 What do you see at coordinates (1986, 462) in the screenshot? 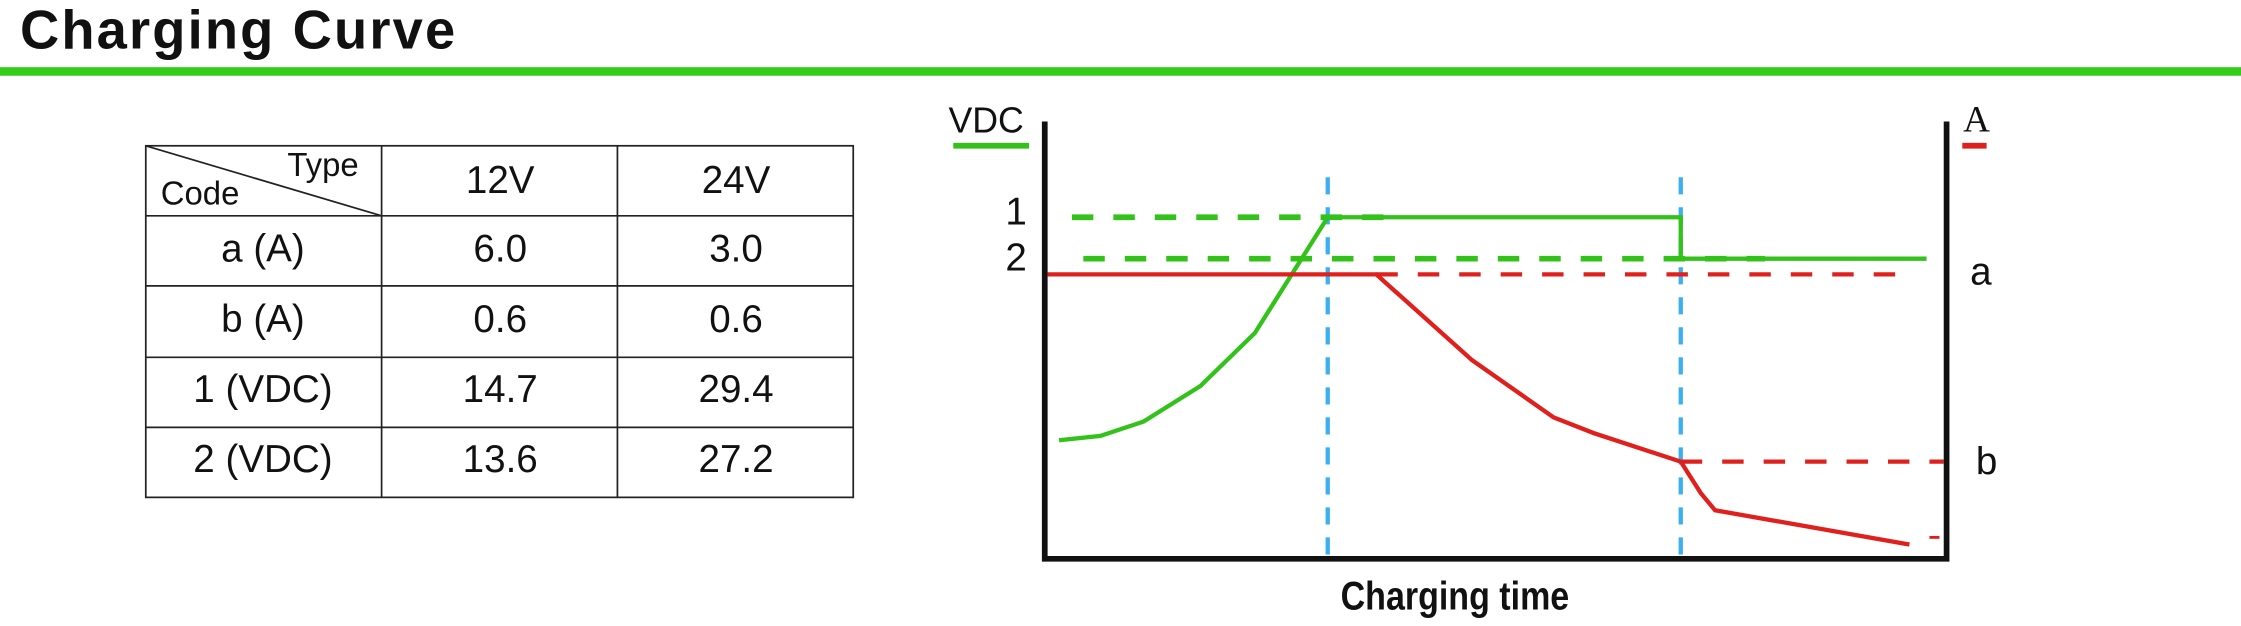
I see `level-label: b` at bounding box center [1986, 462].